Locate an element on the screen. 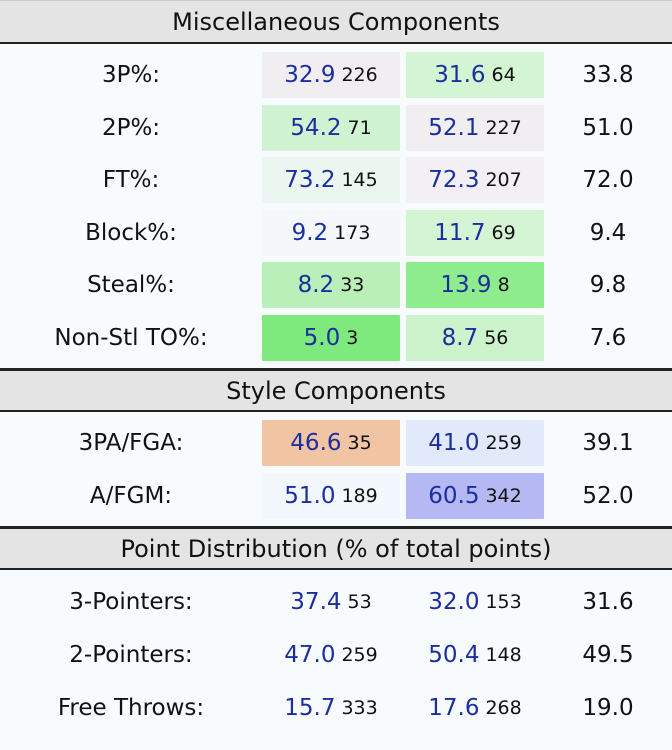 The width and height of the screenshot is (672, 750). stat-row: 2-Pointers: 47.0 259 50.4 148 49.5 is located at coordinates (336, 654).